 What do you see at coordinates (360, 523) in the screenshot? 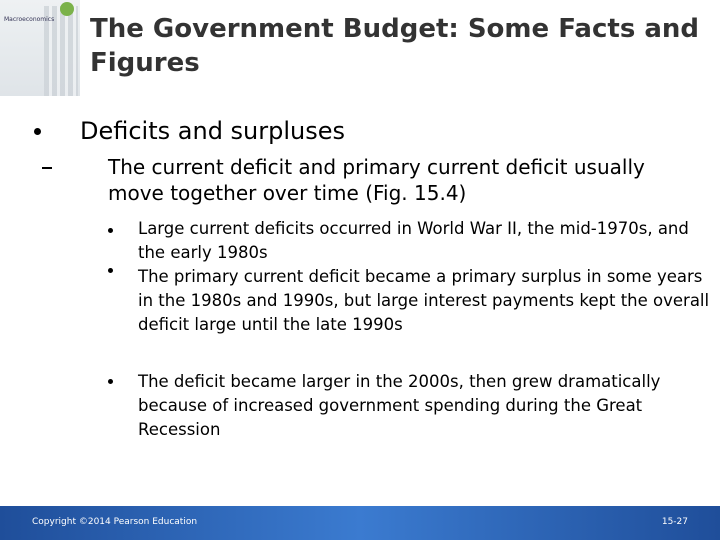
I see `footer-bar: Copyright ©2014 Pearson Education 15-27` at bounding box center [360, 523].